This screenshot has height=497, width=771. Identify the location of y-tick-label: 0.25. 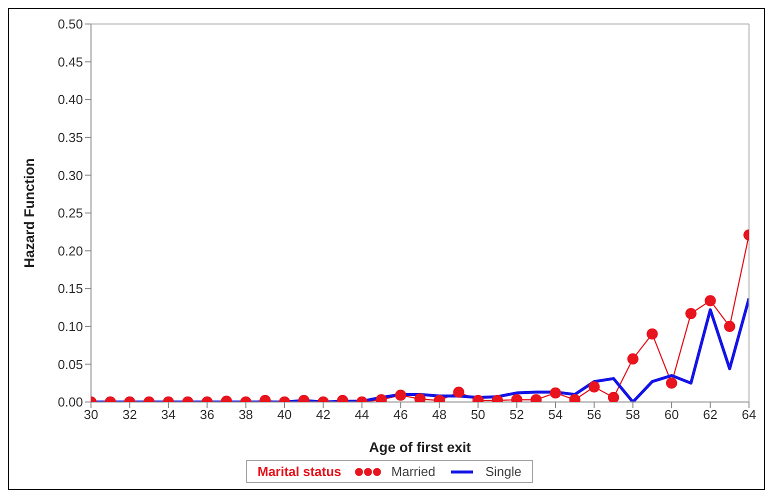
(70, 213).